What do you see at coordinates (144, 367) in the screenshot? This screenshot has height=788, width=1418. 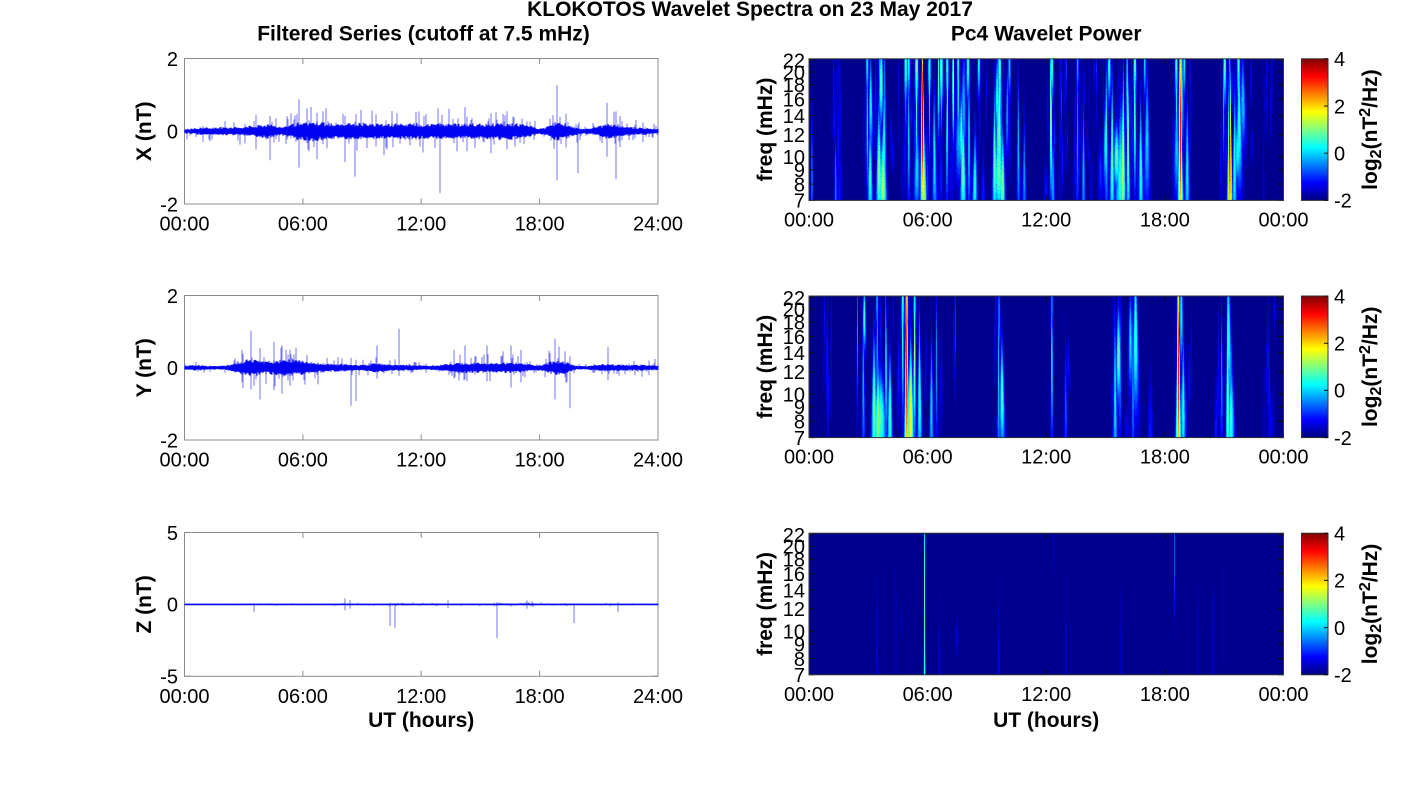 I see `svg-text: Y (nT)` at bounding box center [144, 367].